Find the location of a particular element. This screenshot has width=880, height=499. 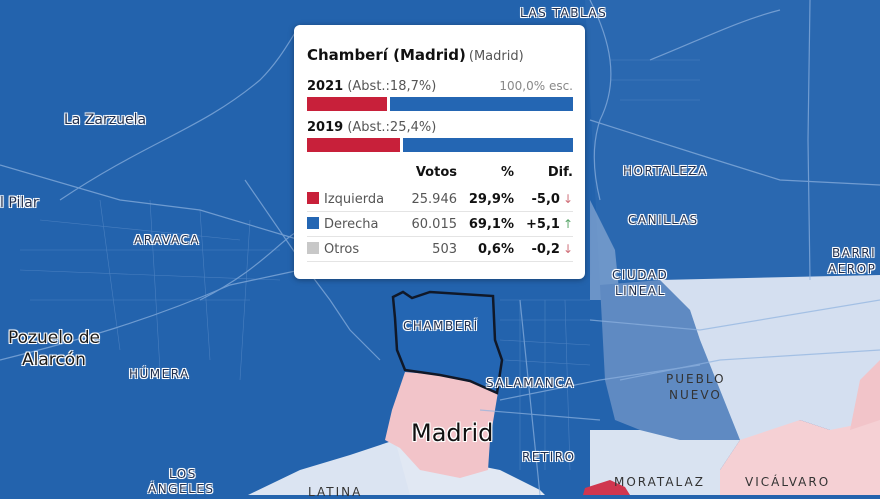

votes: 503 is located at coordinates (429, 249).